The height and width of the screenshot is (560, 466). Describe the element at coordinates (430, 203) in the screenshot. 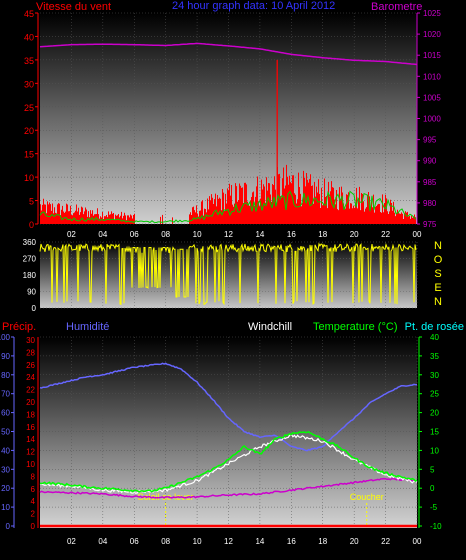

I see `barometer-tick-label: 980` at that location.